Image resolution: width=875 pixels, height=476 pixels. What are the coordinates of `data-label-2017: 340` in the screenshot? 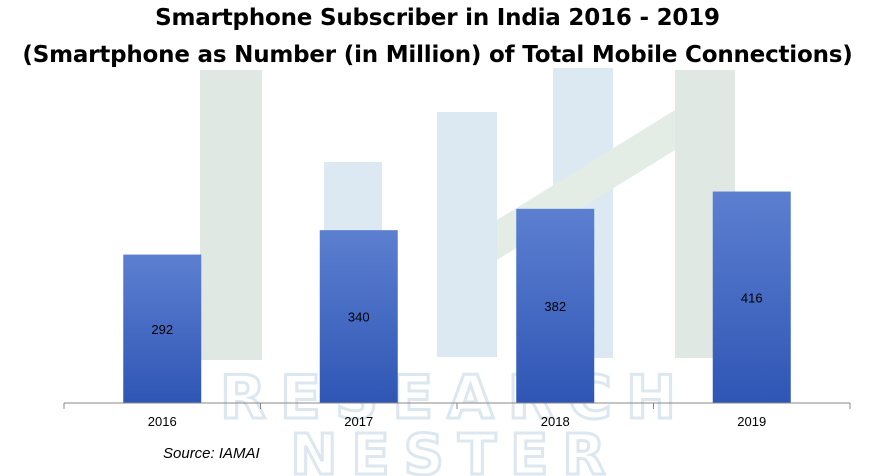 It's located at (359, 317).